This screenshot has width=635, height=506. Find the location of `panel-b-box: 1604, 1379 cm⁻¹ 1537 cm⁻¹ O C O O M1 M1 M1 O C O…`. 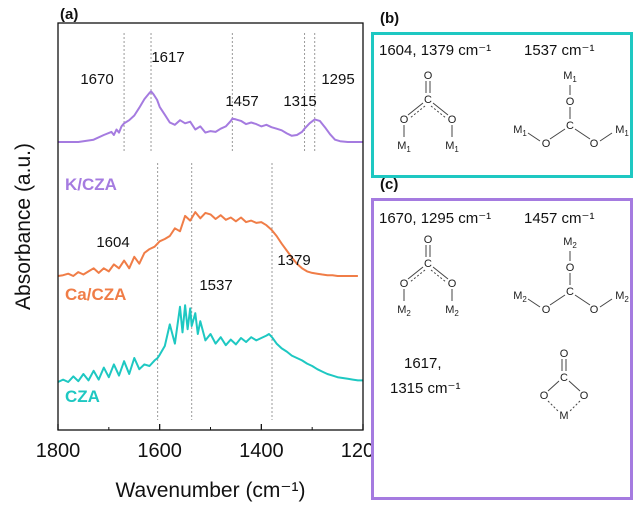

panel-b-box: 1604, 1379 cm⁻¹ 1537 cm⁻¹ O C O O M1 M1 M1 O C O… is located at coordinates (502, 105).